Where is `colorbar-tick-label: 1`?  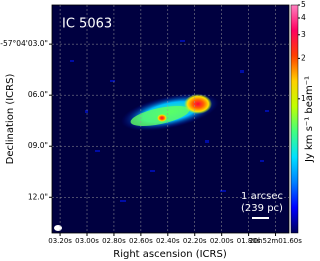
colorbar-tick-label: 1 is located at coordinates (303, 98).